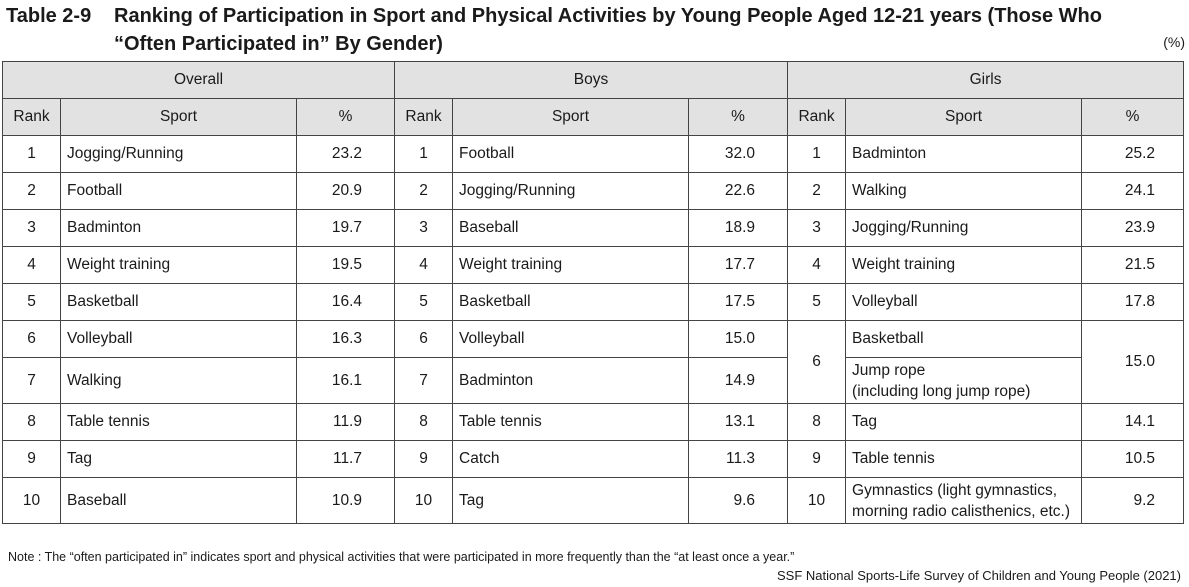  I want to click on rank-cell-merged: 6, so click(817, 362).